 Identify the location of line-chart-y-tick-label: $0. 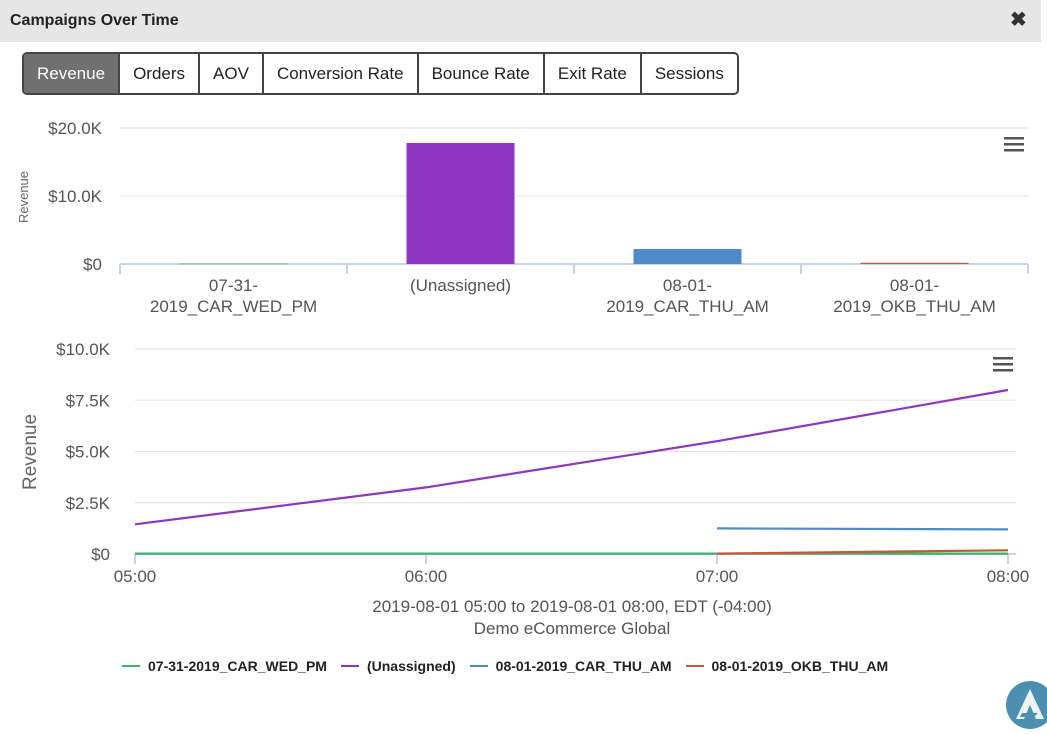
(100, 554).